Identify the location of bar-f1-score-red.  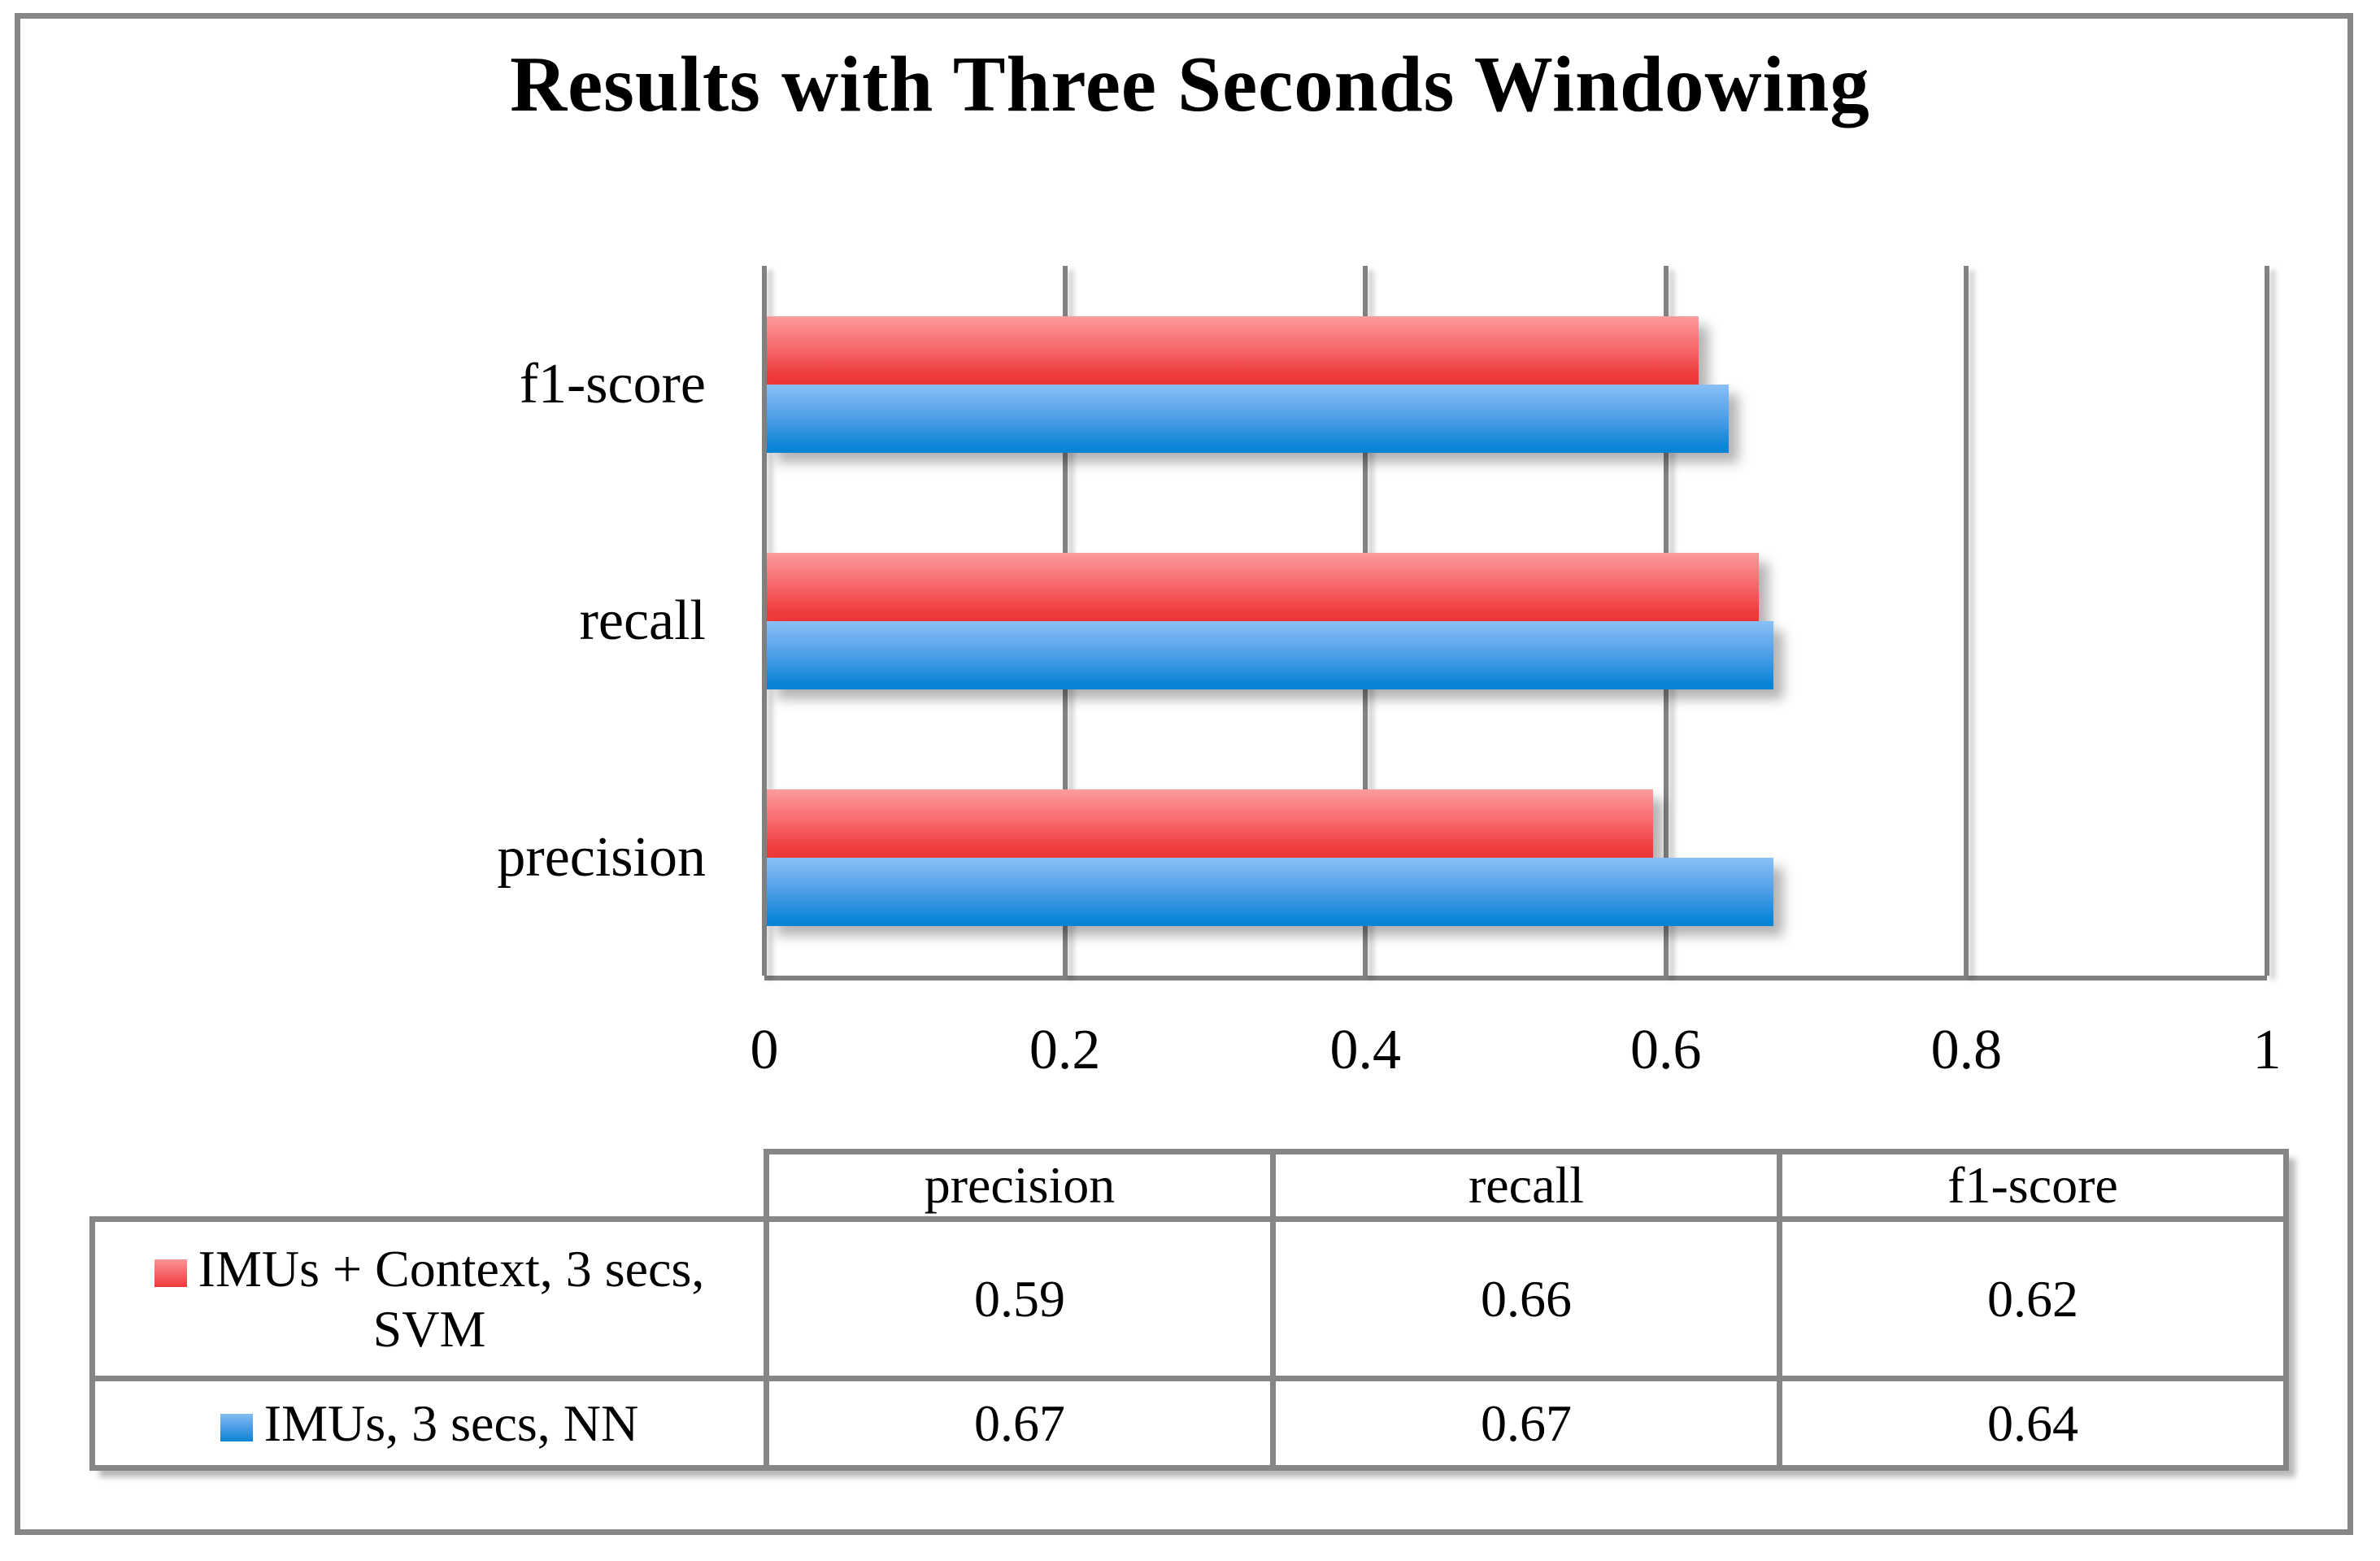
(1233, 350).